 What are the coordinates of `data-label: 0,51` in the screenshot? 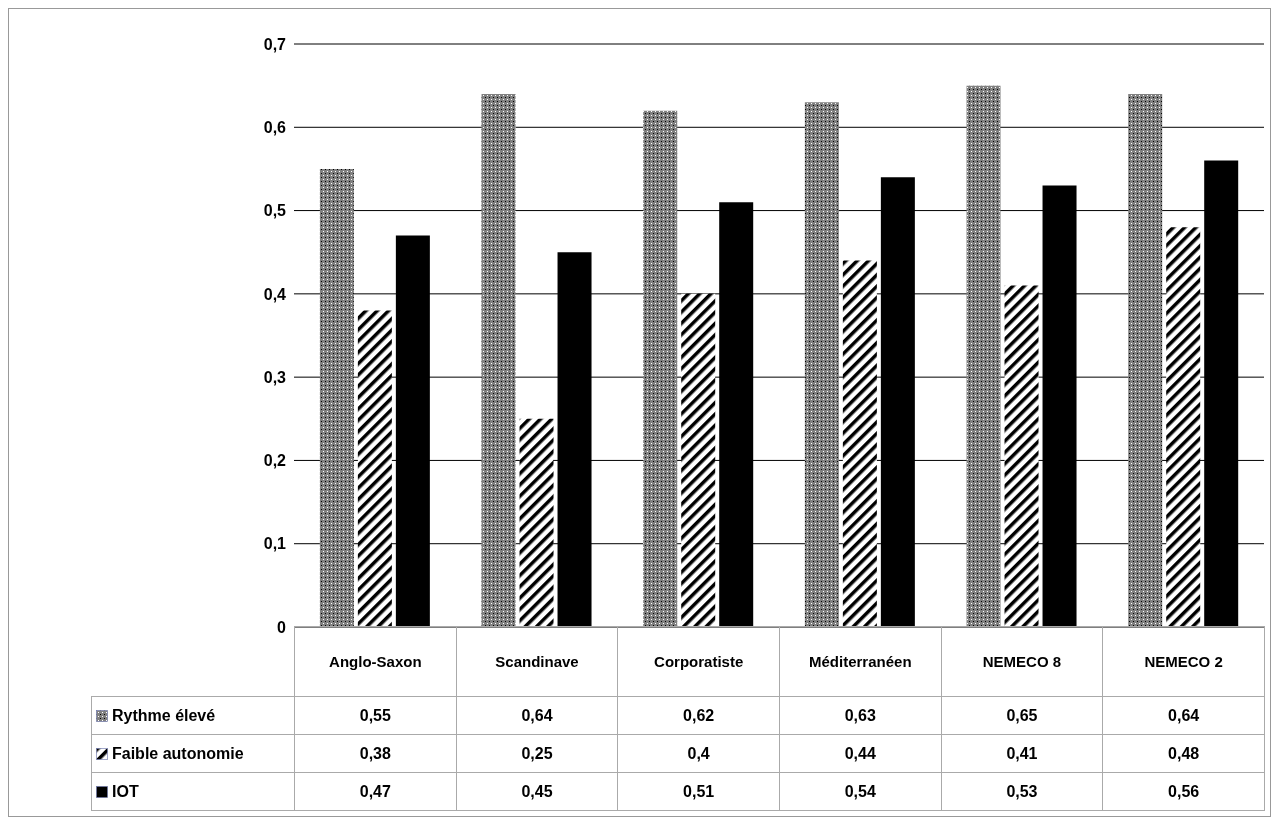 It's located at (698, 791).